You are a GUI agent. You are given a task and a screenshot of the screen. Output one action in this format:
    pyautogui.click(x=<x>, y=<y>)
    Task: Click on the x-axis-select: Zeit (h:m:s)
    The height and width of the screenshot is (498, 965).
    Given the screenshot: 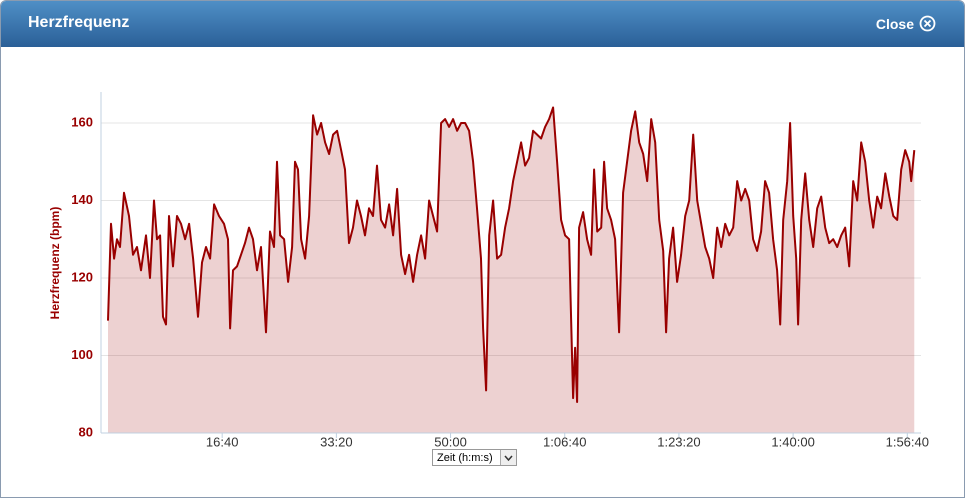 What is the action you would take?
    pyautogui.click(x=474, y=457)
    